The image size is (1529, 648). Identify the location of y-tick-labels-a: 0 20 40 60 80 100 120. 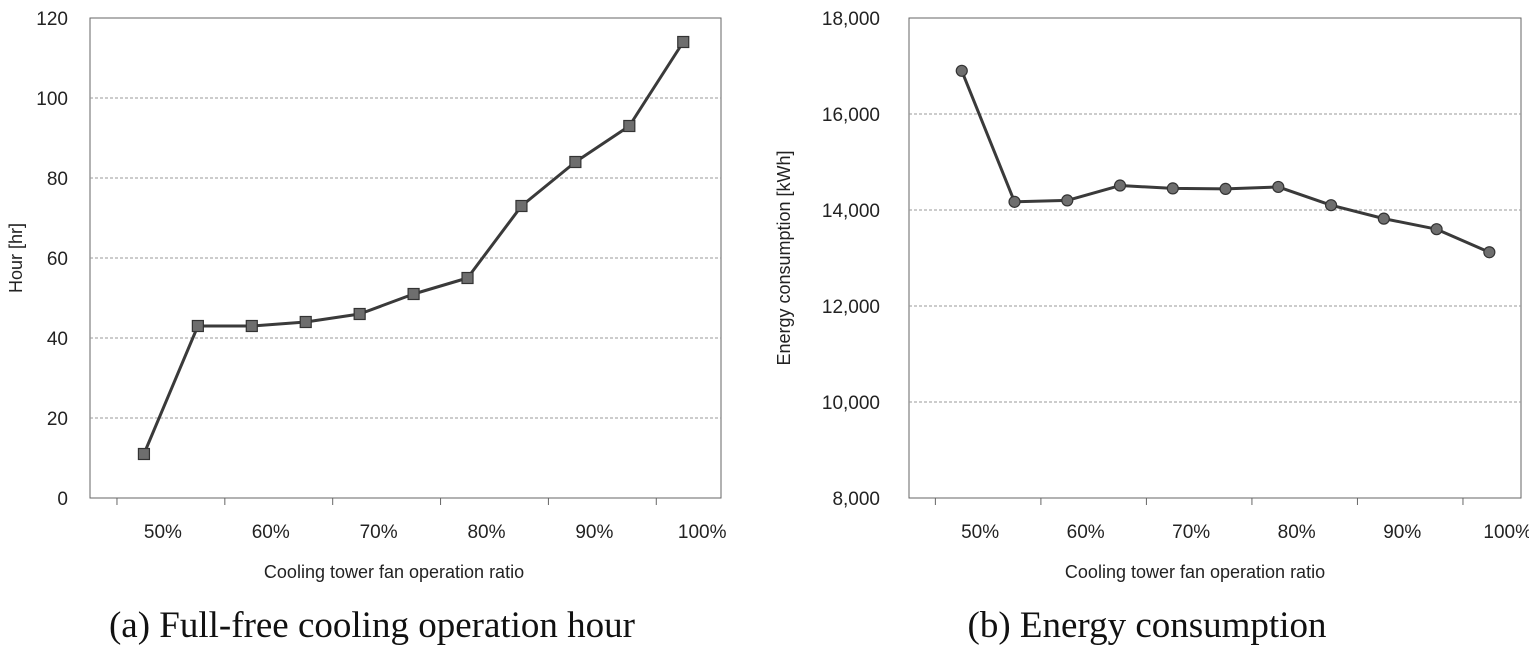
(52, 259).